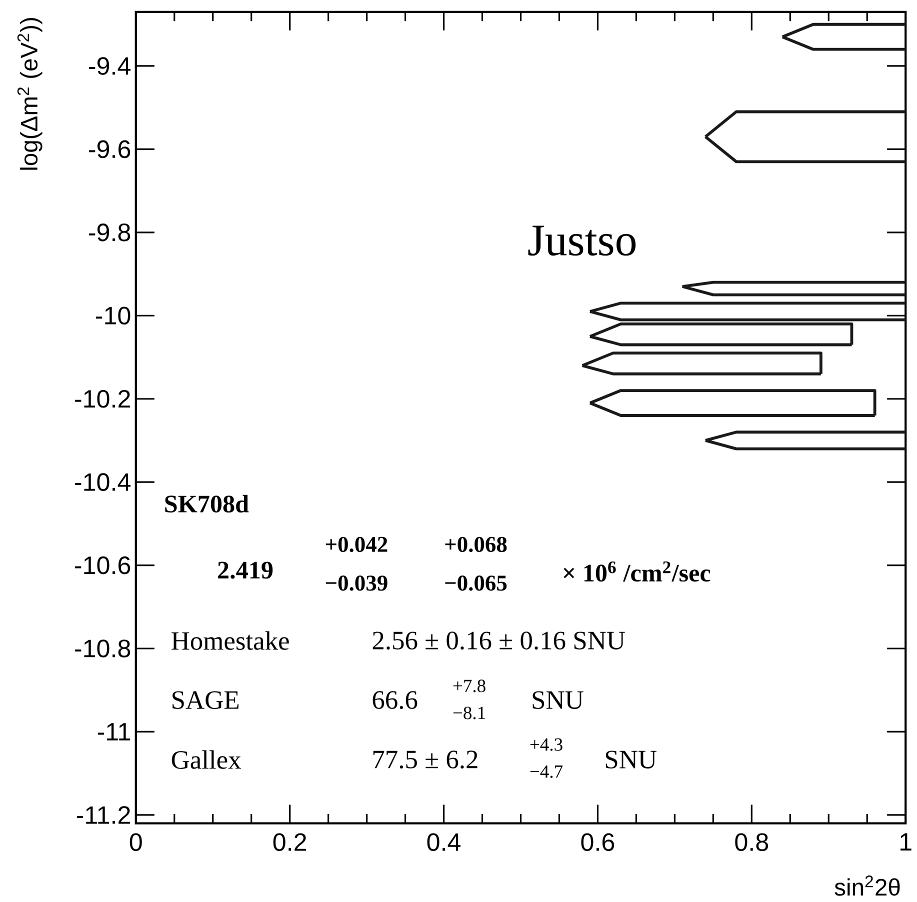 The width and height of the screenshot is (917, 902). What do you see at coordinates (206, 760) in the screenshot?
I see `annotation: Gallex` at bounding box center [206, 760].